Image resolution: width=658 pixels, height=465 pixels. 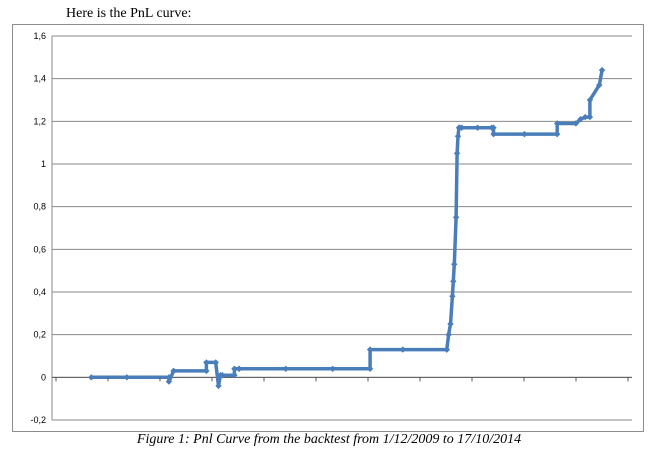 What do you see at coordinates (39, 36) in the screenshot?
I see `y-tick-label: 1,6` at bounding box center [39, 36].